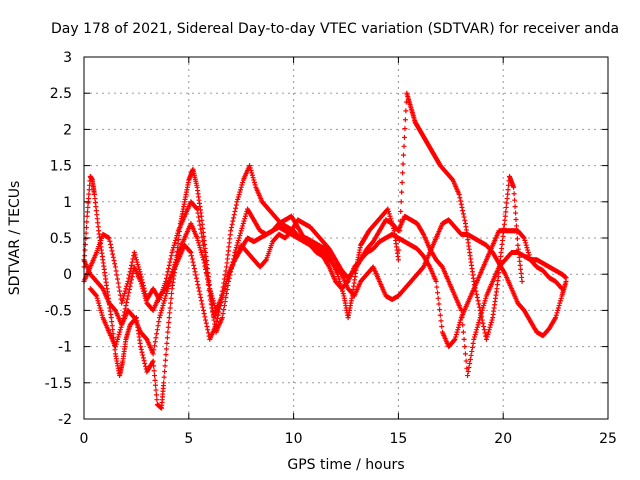  Describe the element at coordinates (67, 130) in the screenshot. I see `y-tick-label: 2` at that location.